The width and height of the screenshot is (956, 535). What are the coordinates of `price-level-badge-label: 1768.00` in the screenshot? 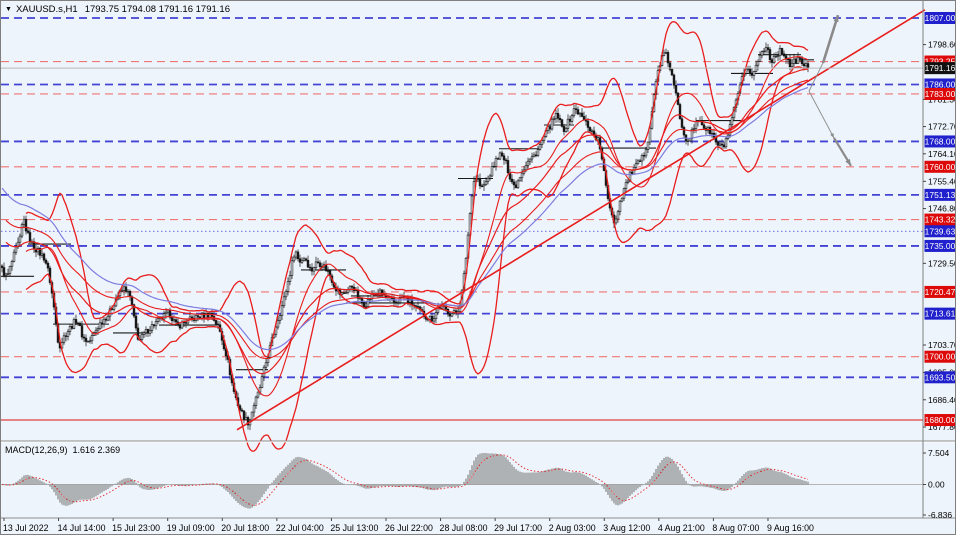 It's located at (940, 141).